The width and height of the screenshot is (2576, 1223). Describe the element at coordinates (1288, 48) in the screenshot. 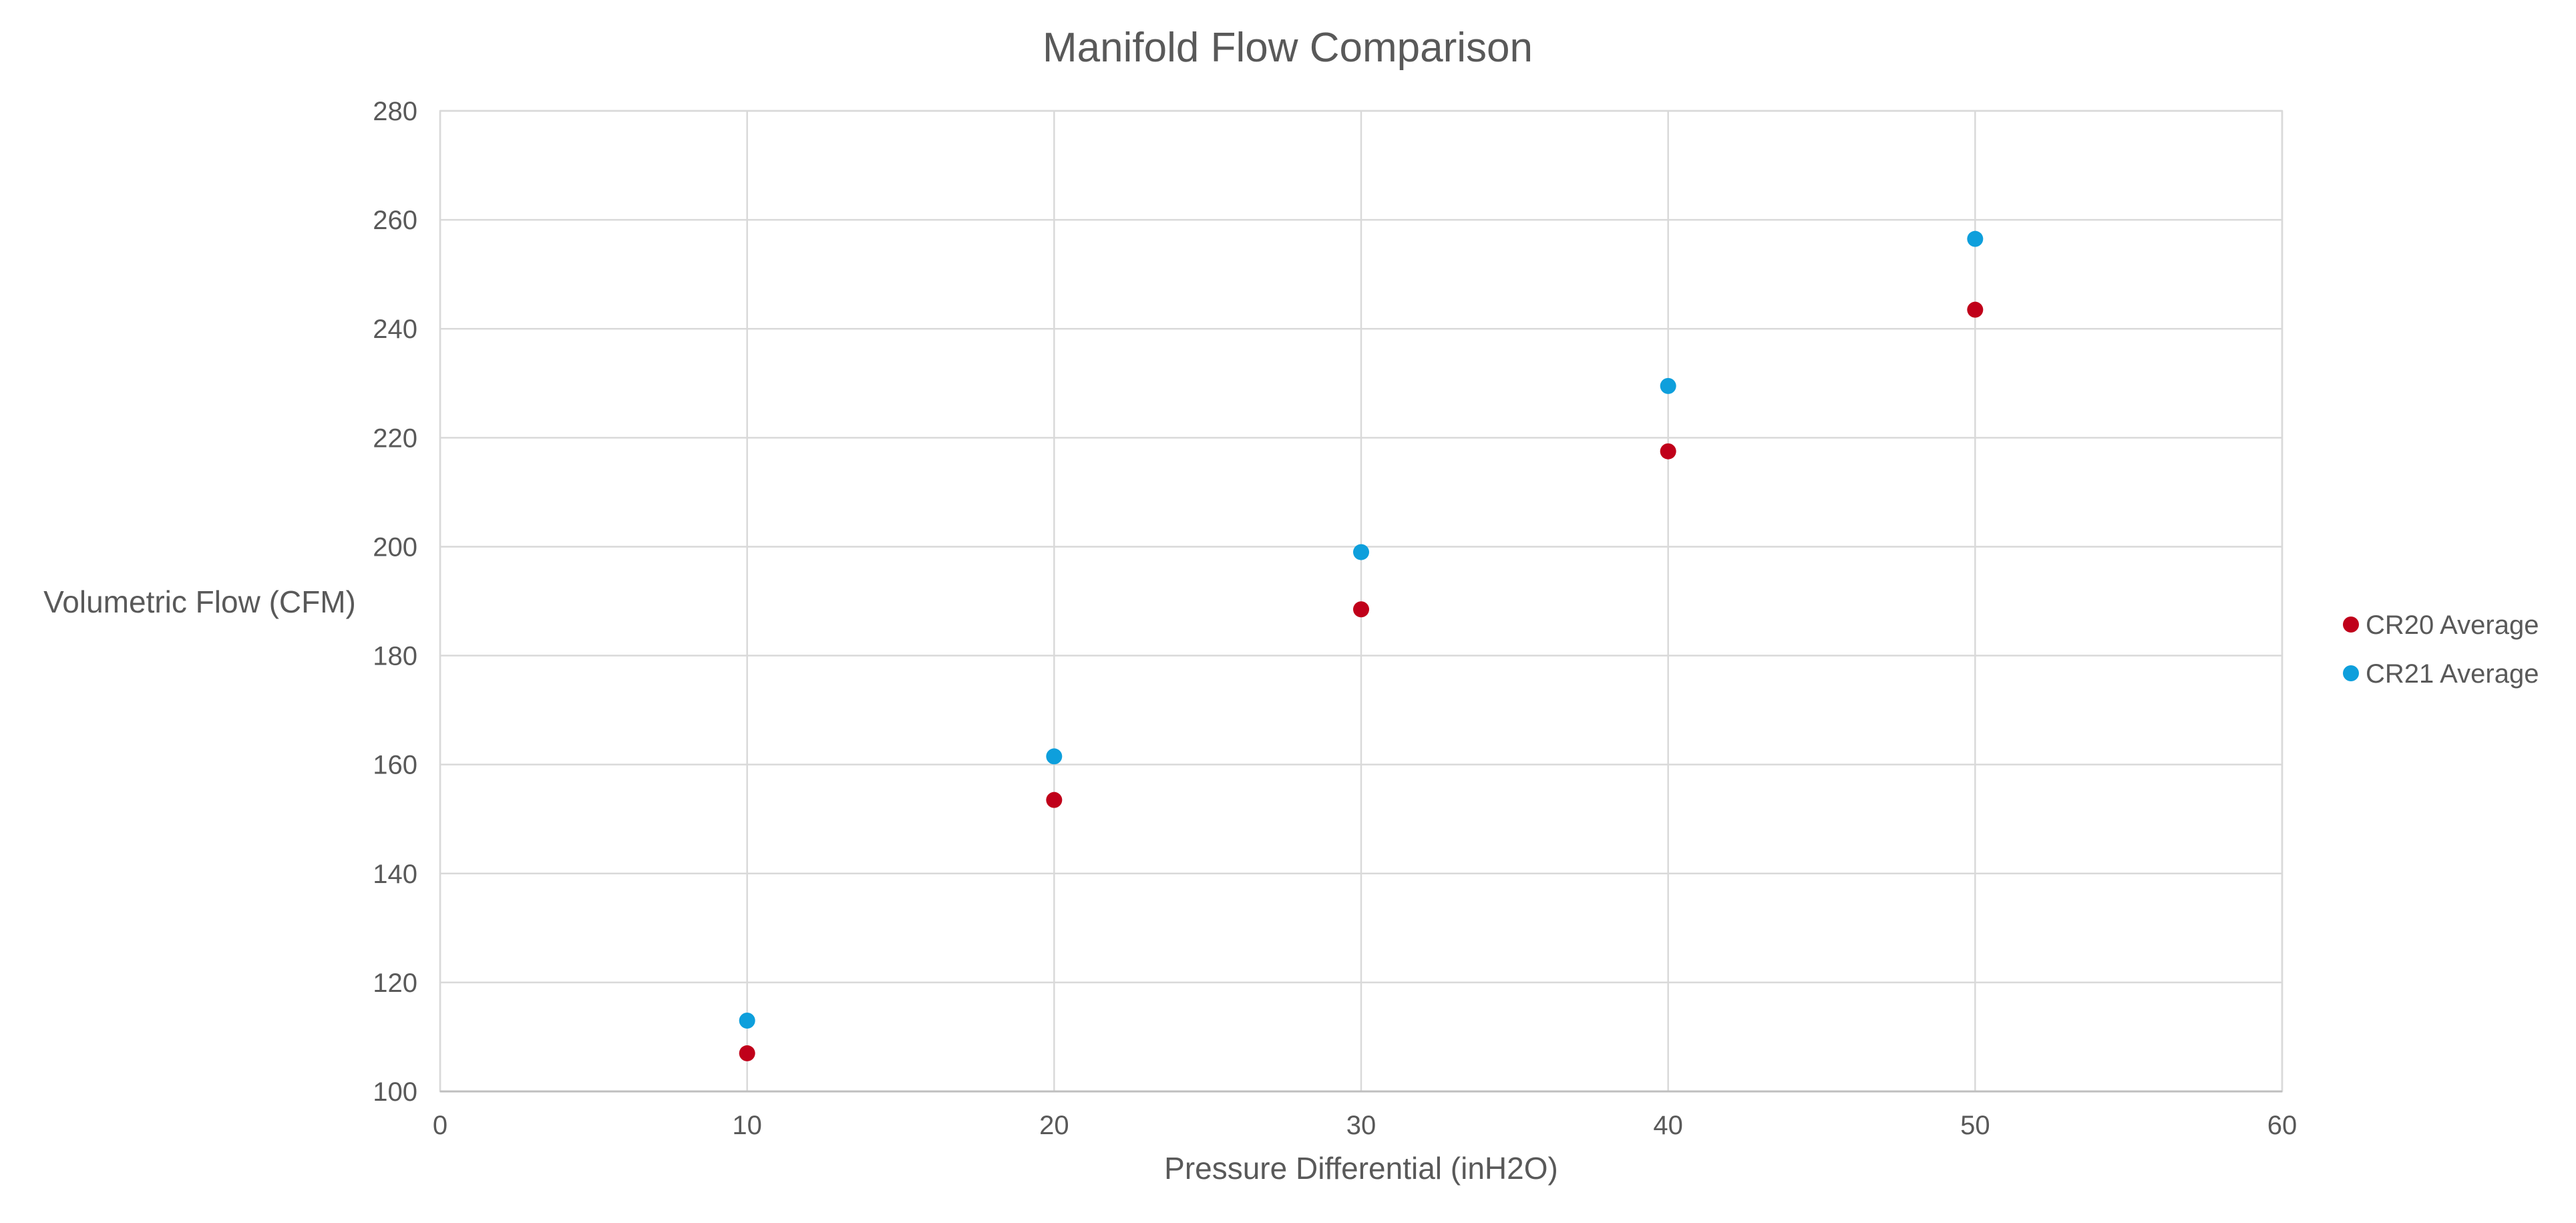

I see `chart-title: Manifold Flow Comparison` at that location.